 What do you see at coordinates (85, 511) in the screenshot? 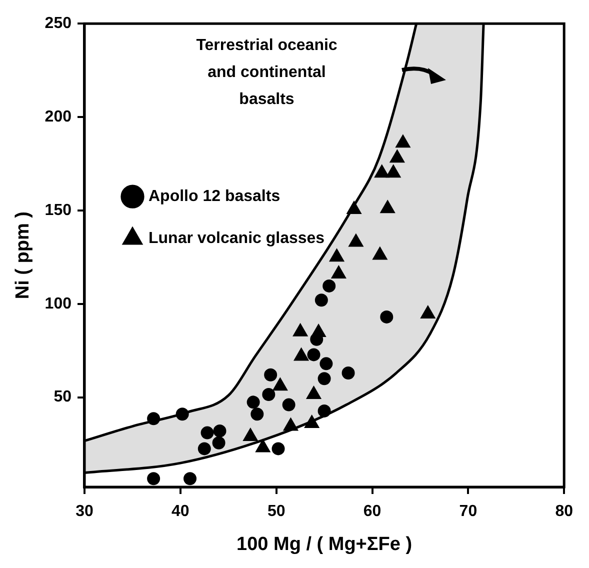
I see `x-tick-label: 30` at bounding box center [85, 511].